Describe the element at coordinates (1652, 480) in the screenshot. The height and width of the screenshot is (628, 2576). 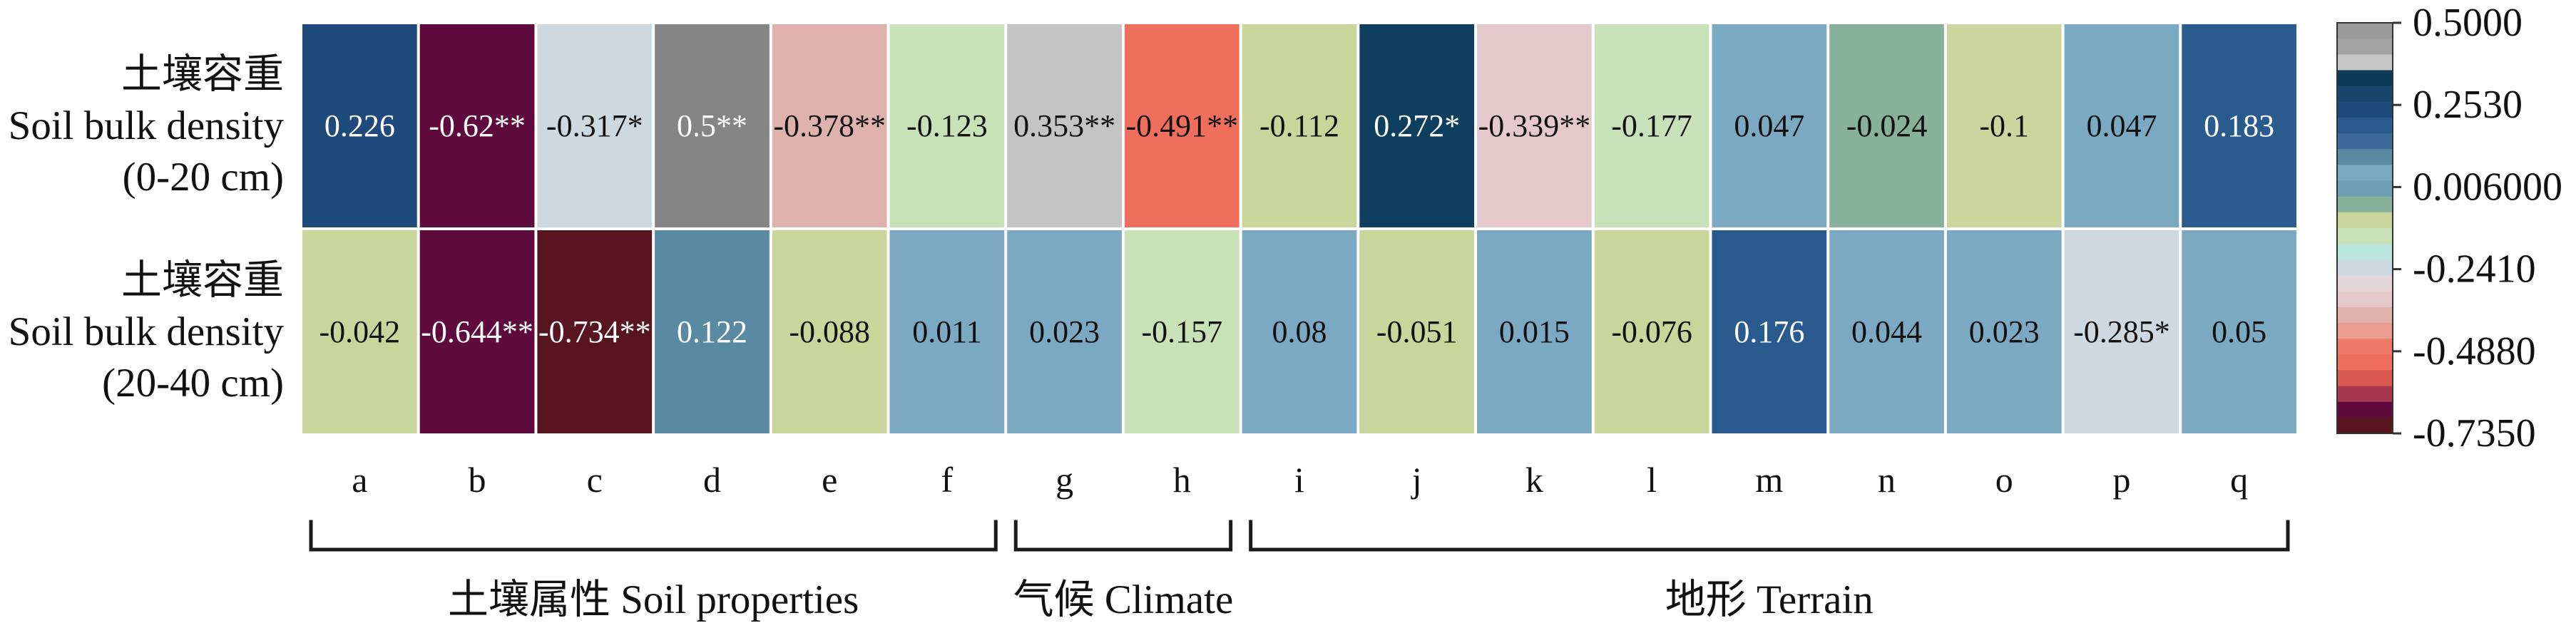
I see `column-label: l` at that location.